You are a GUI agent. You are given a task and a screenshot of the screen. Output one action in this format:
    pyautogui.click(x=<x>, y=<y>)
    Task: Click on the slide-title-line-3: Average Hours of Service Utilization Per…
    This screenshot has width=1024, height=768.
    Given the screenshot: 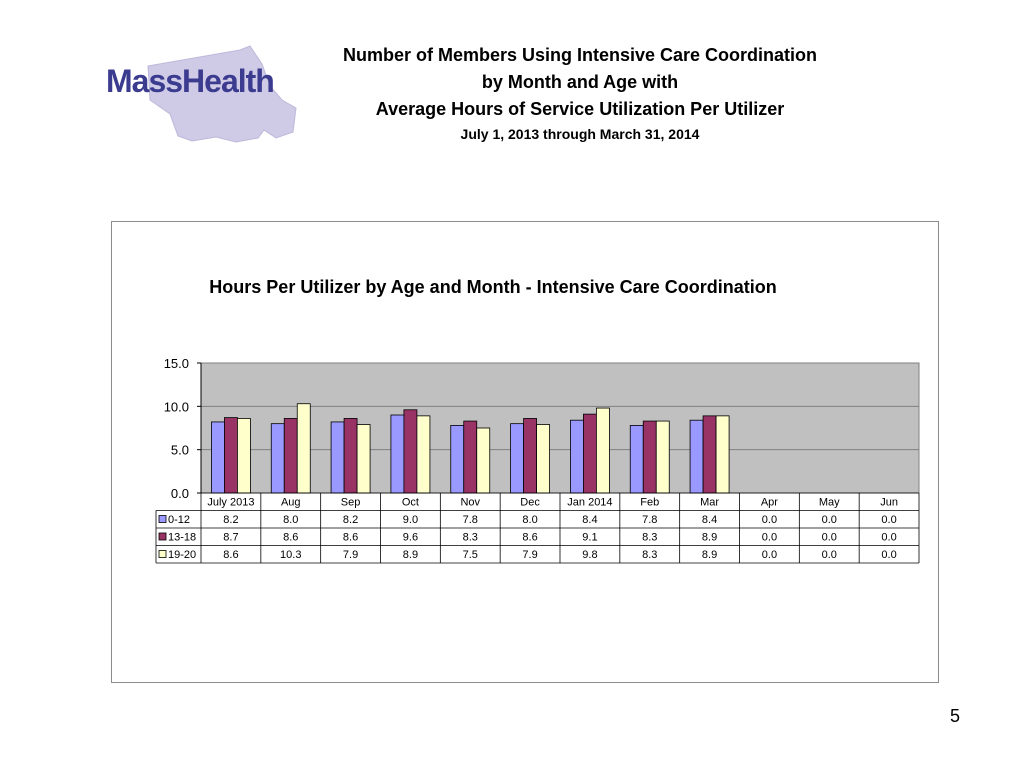 What is the action you would take?
    pyautogui.click(x=580, y=109)
    